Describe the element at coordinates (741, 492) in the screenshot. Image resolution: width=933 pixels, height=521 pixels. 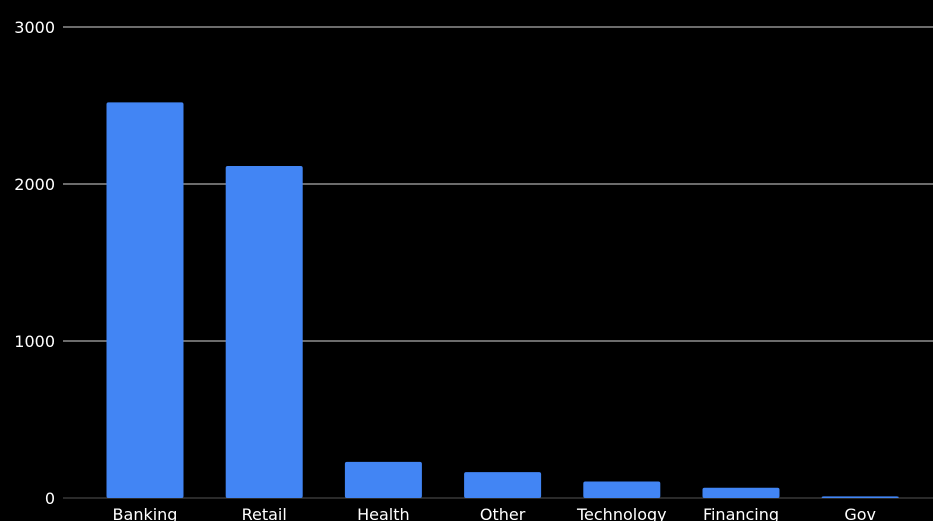
I see `bar-financing` at that location.